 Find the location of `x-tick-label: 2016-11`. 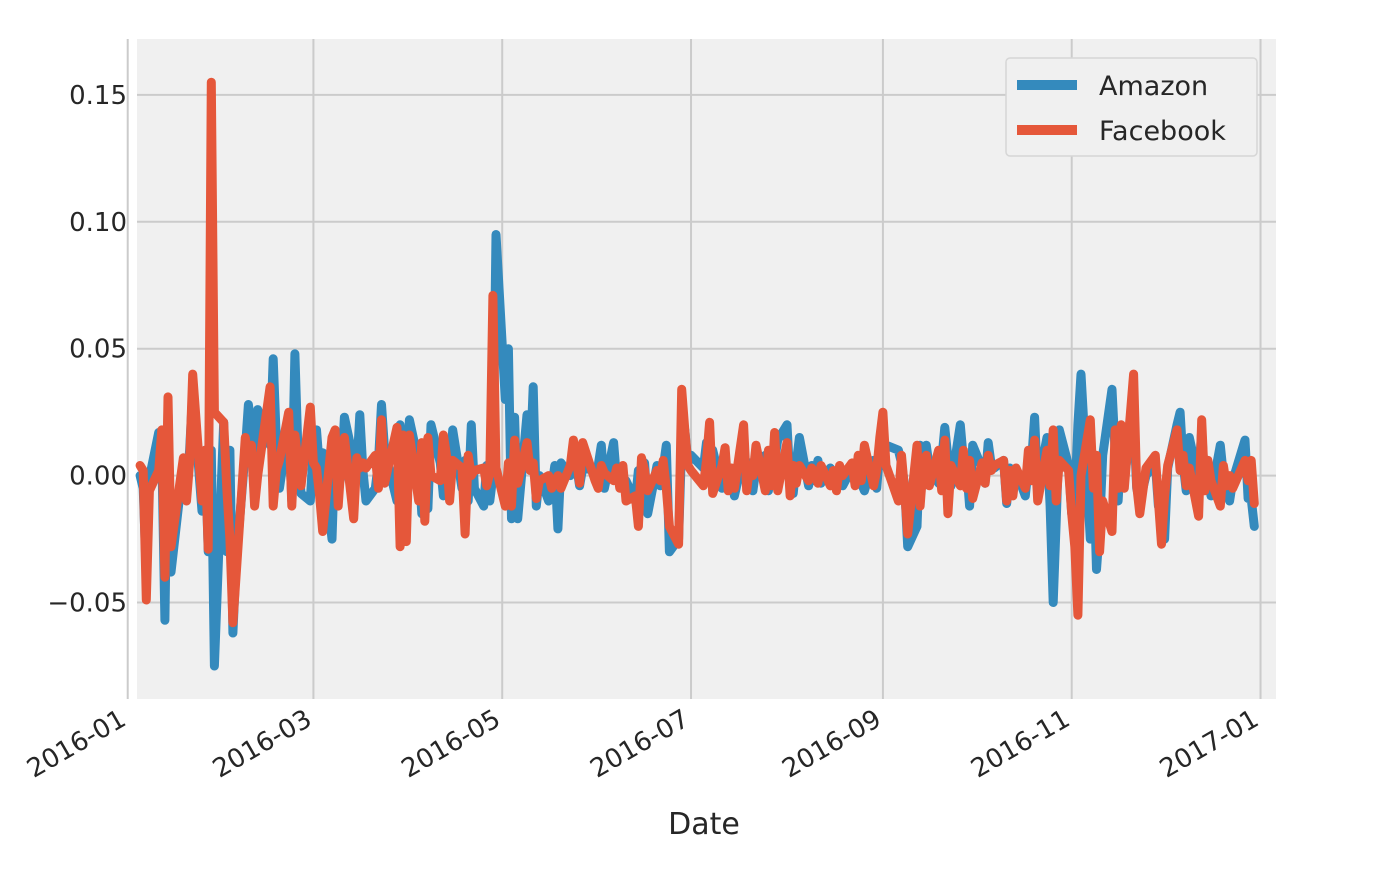

x-tick-label: 2016-11 is located at coordinates (1020, 744).